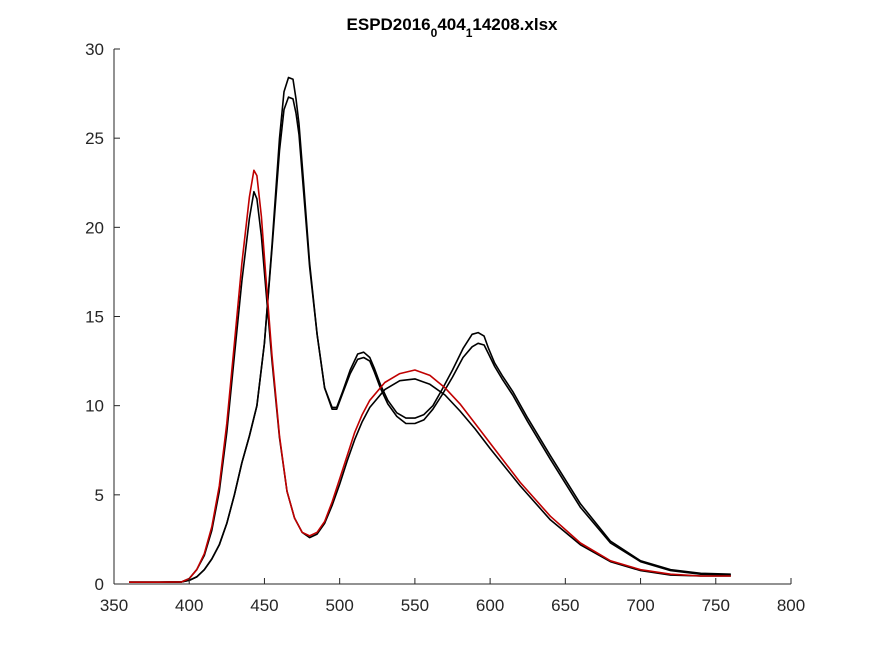 This screenshot has height=656, width=875. What do you see at coordinates (189, 605) in the screenshot?
I see `x-tick-label: 400` at bounding box center [189, 605].